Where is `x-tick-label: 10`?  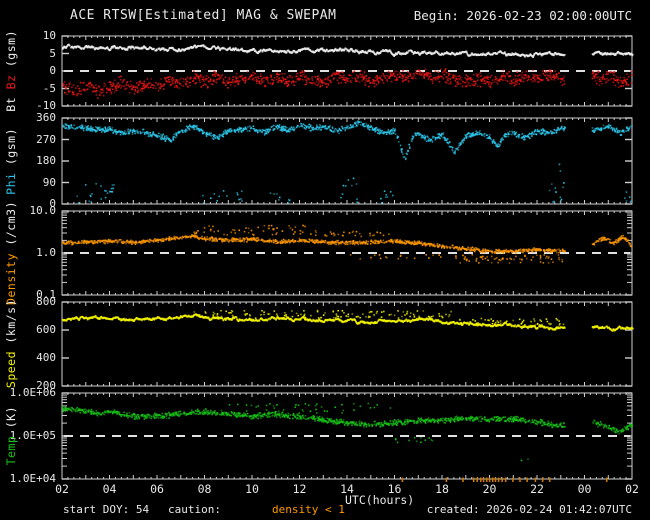
x-tick-label: 10 is located at coordinates (252, 489).